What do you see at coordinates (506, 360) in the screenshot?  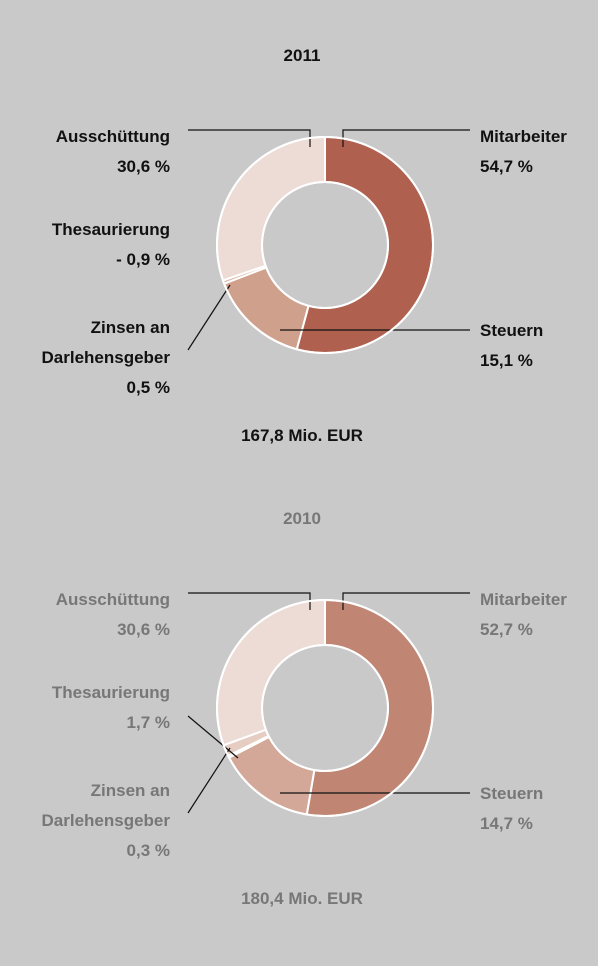 I see `value-label: 15,1 %` at bounding box center [506, 360].